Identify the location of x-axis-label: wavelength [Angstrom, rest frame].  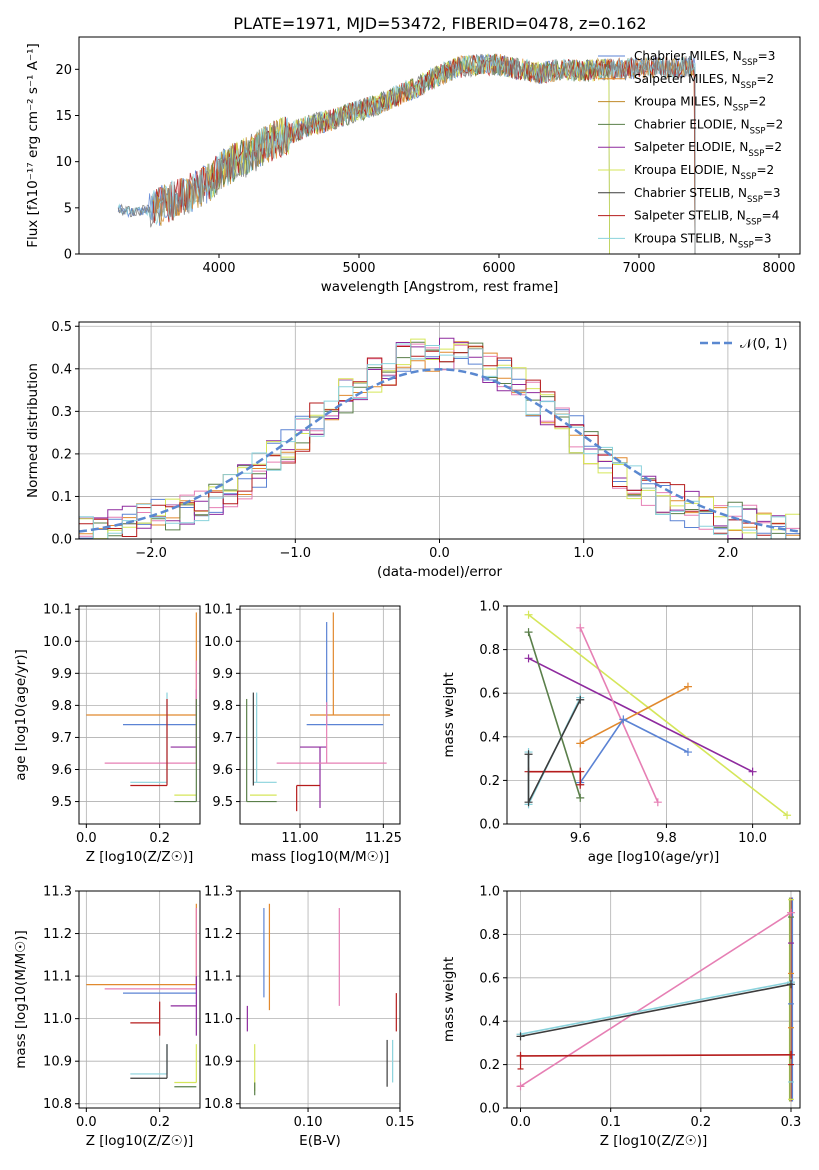
(440, 287).